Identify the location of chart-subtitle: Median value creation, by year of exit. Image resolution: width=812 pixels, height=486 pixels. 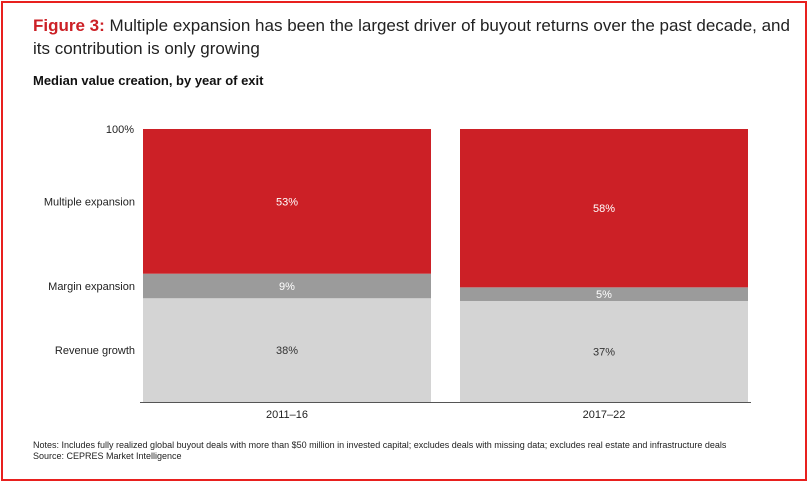
(148, 80).